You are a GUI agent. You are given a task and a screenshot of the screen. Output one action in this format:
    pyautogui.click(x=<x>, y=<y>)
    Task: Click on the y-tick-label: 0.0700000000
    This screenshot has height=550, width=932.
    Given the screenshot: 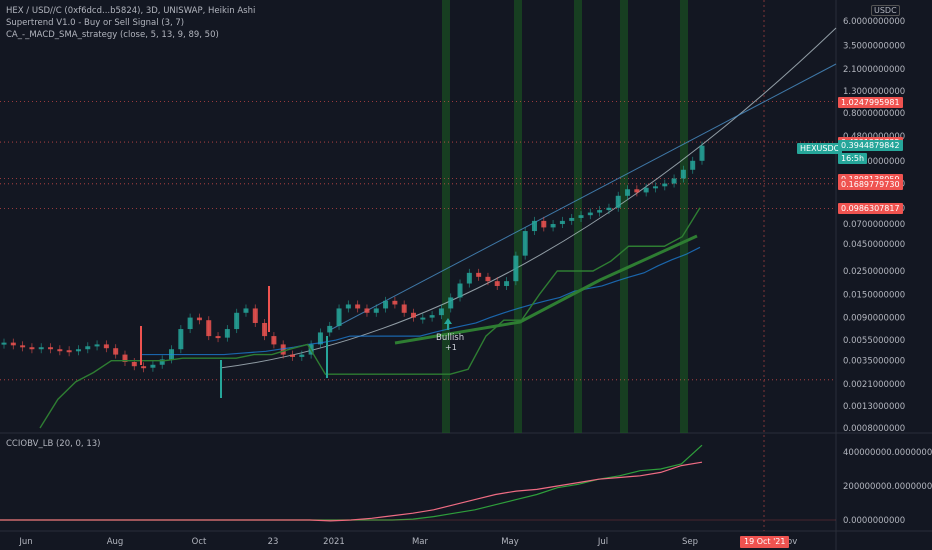 What is the action you would take?
    pyautogui.click(x=874, y=225)
    